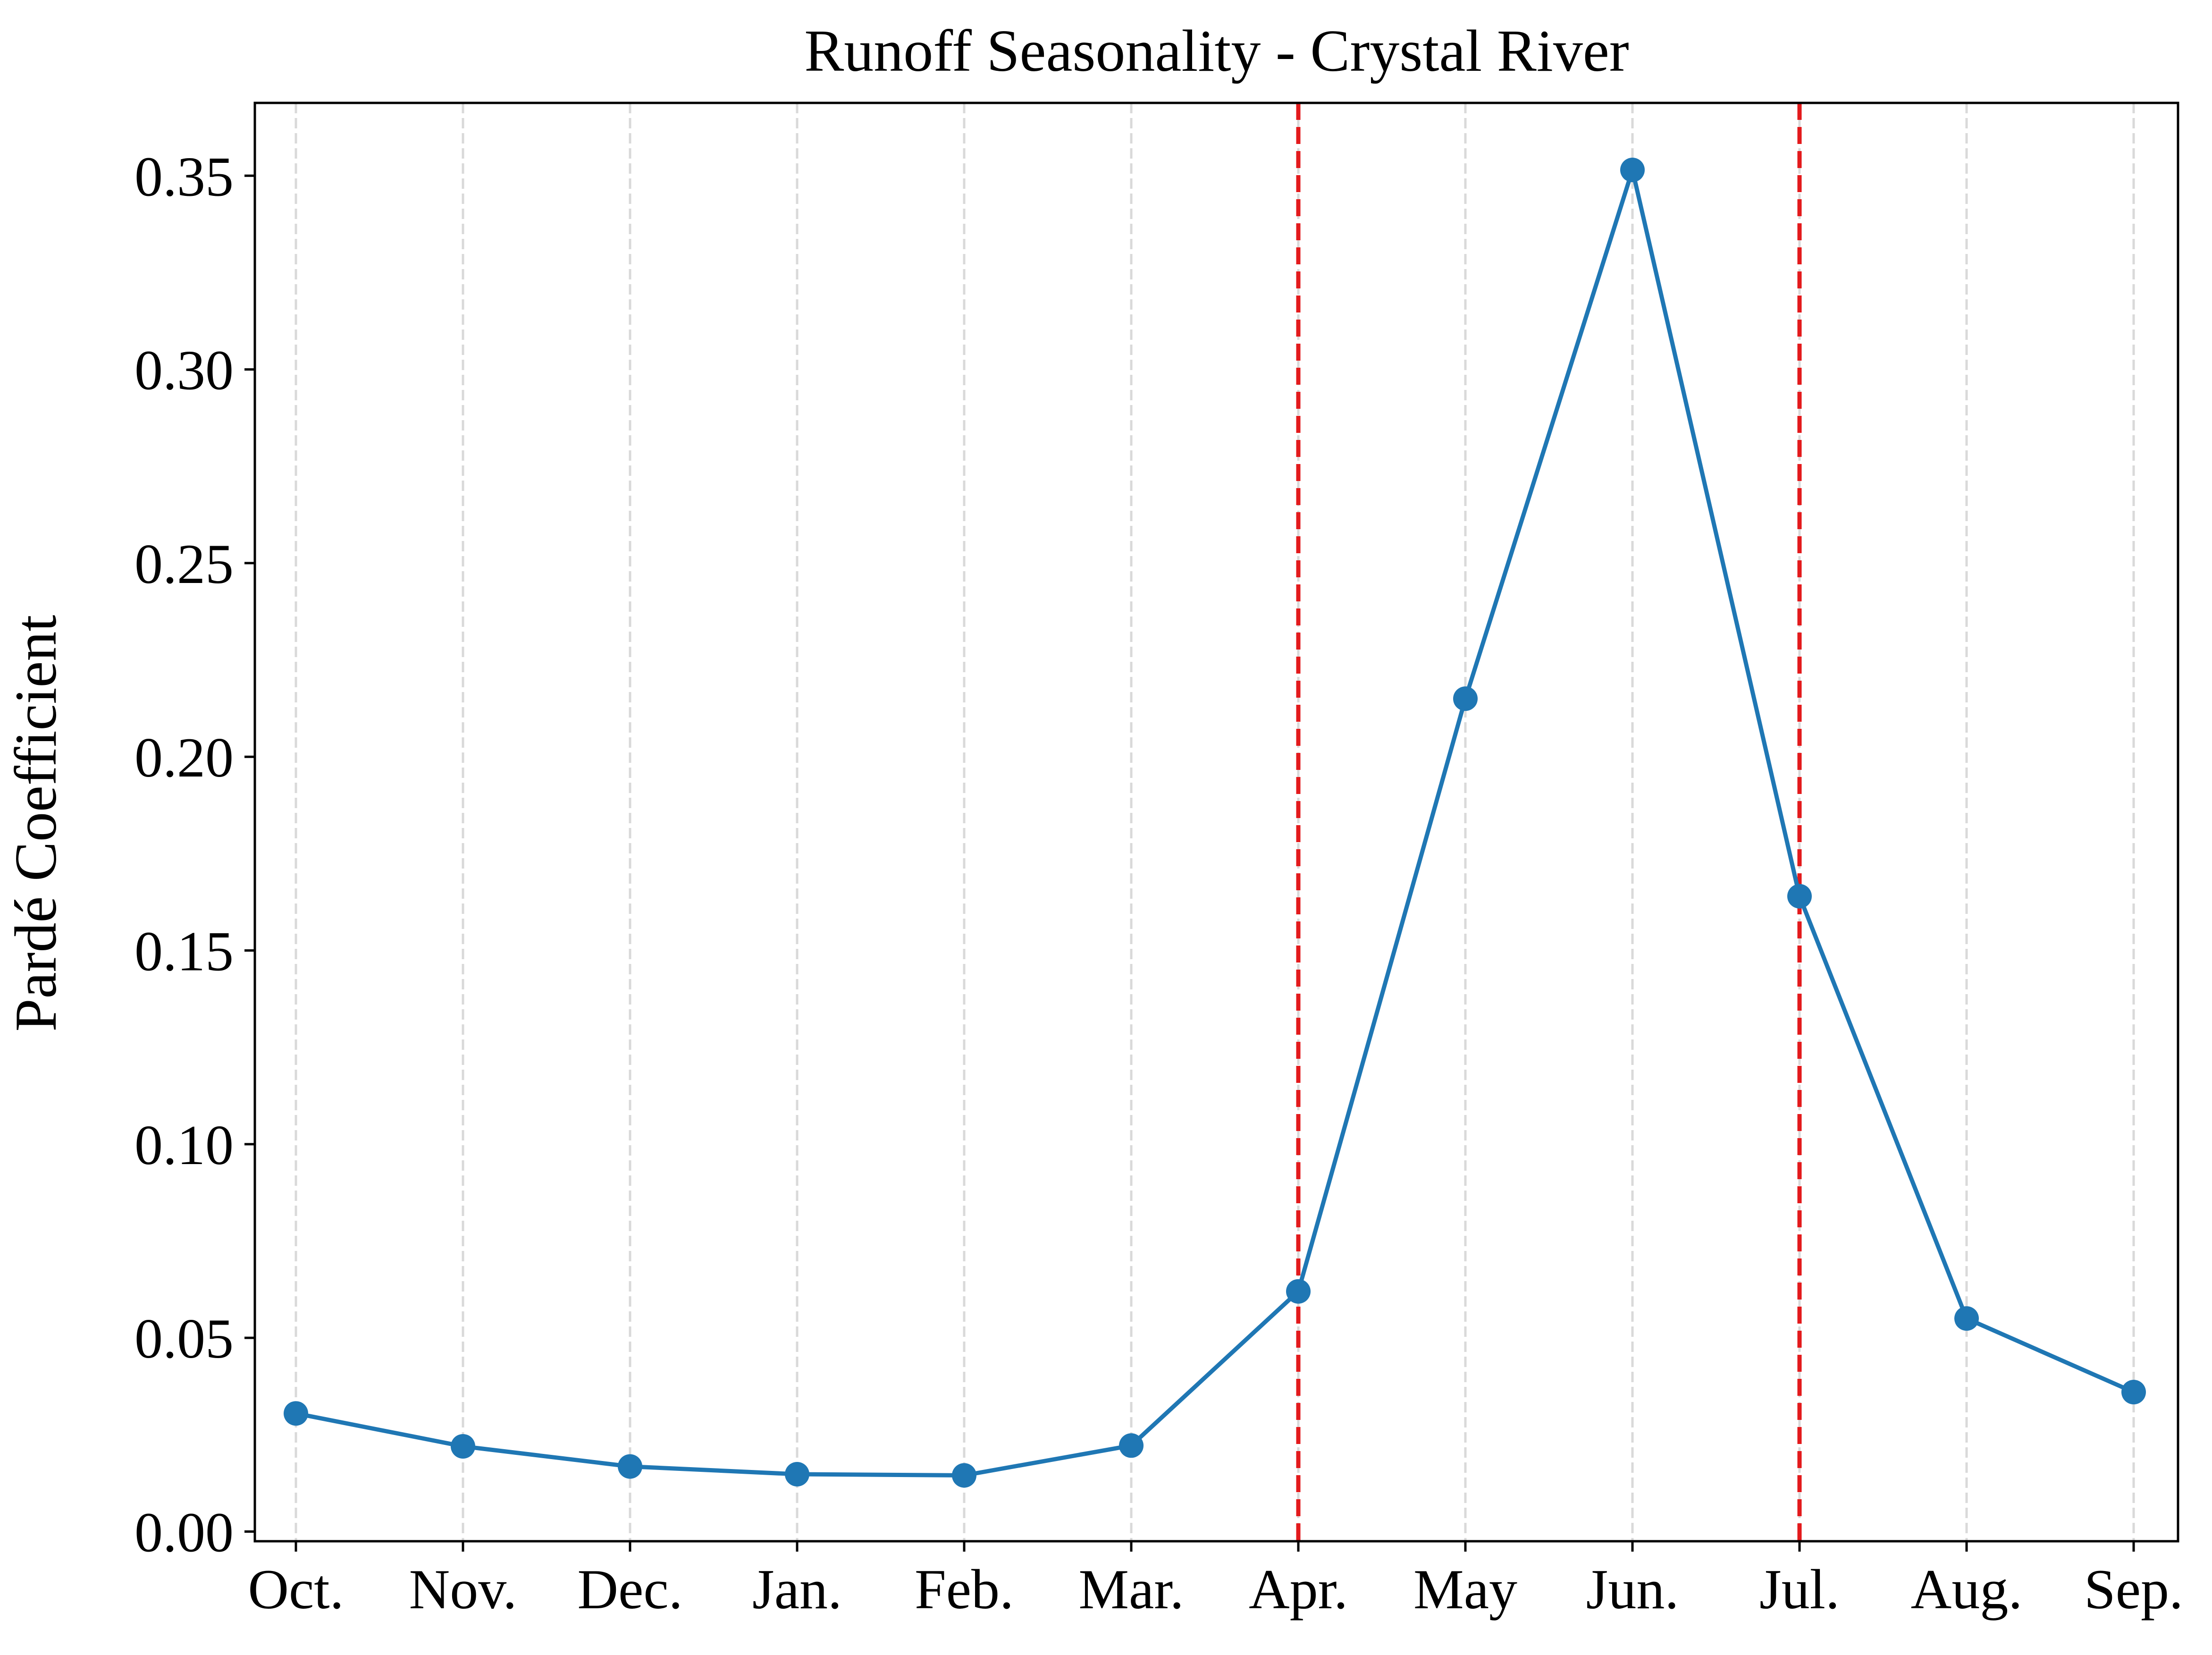  What do you see at coordinates (184, 1145) in the screenshot?
I see `y-tick-label: 0.10` at bounding box center [184, 1145].